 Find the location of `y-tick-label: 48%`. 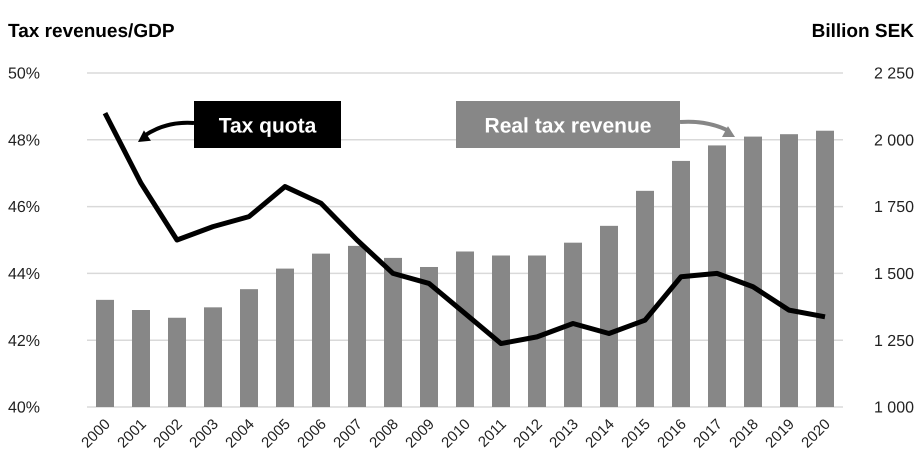

y-tick-label: 48% is located at coordinates (24, 141).